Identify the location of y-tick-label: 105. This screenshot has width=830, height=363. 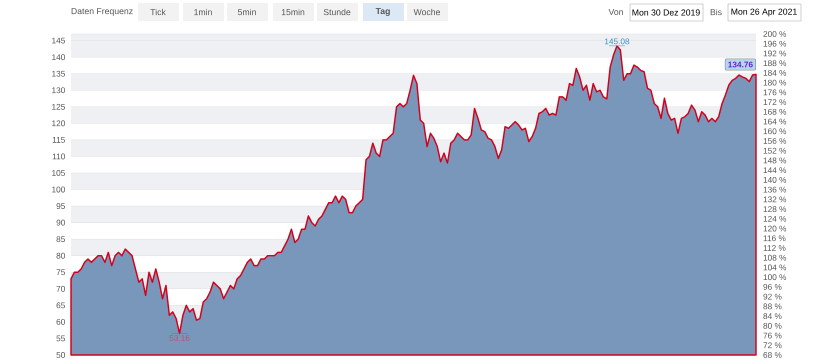
(58, 173).